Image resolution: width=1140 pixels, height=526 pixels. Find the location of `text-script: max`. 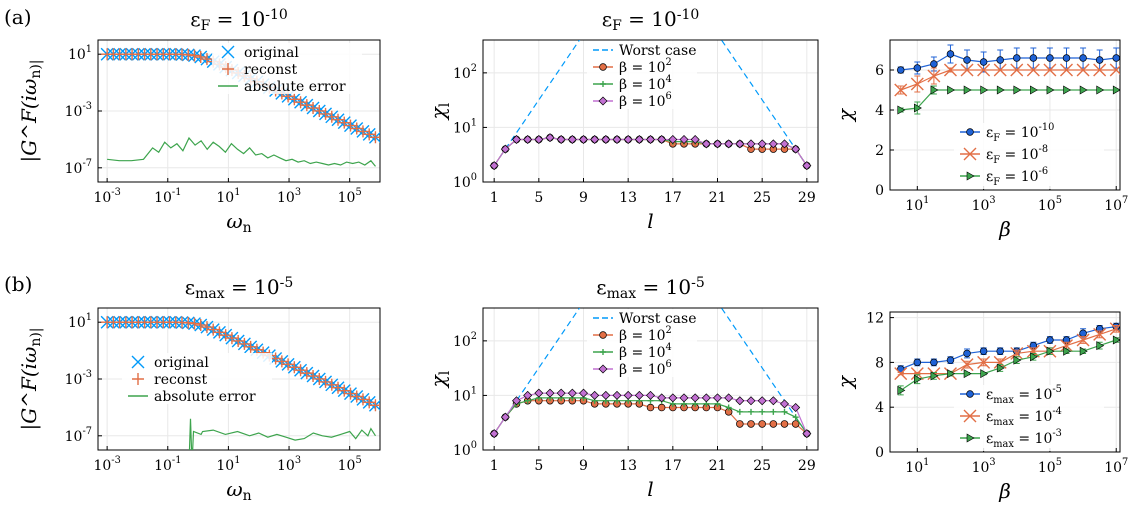

text-script: max is located at coordinates (1003, 400).